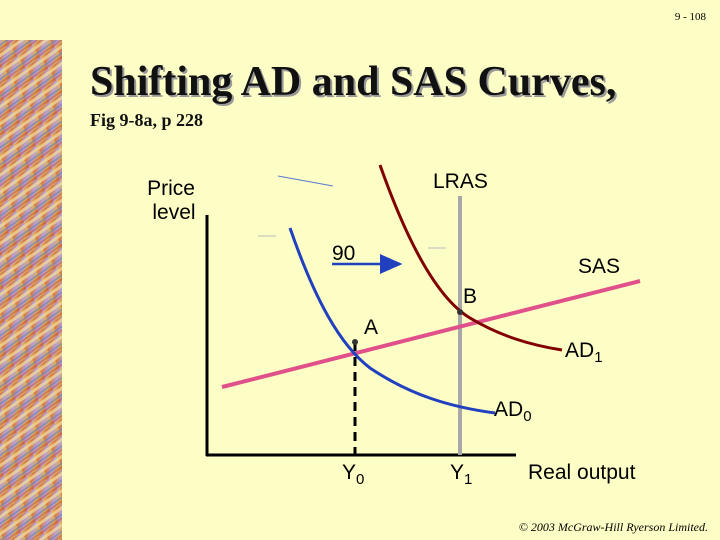 The image size is (720, 540). Describe the element at coordinates (360, 479) in the screenshot. I see `y0-sub: 0` at that location.